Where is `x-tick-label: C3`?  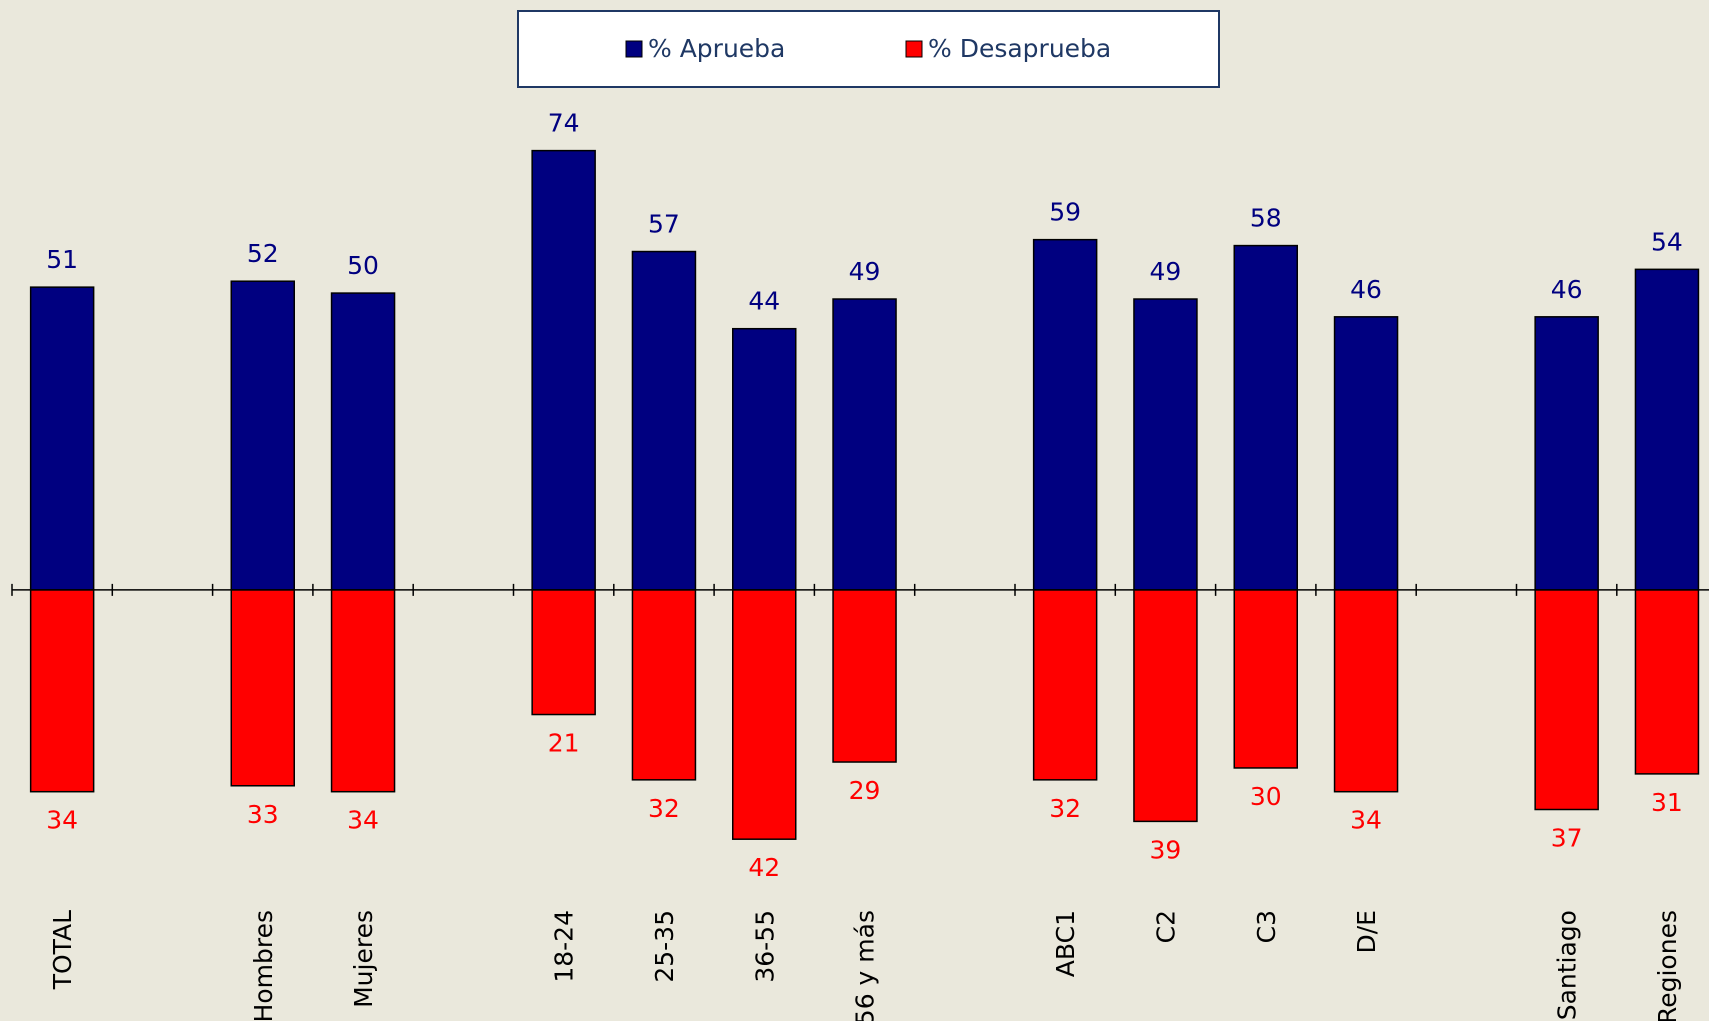 x-tick-label: C3 is located at coordinates (1266, 926).